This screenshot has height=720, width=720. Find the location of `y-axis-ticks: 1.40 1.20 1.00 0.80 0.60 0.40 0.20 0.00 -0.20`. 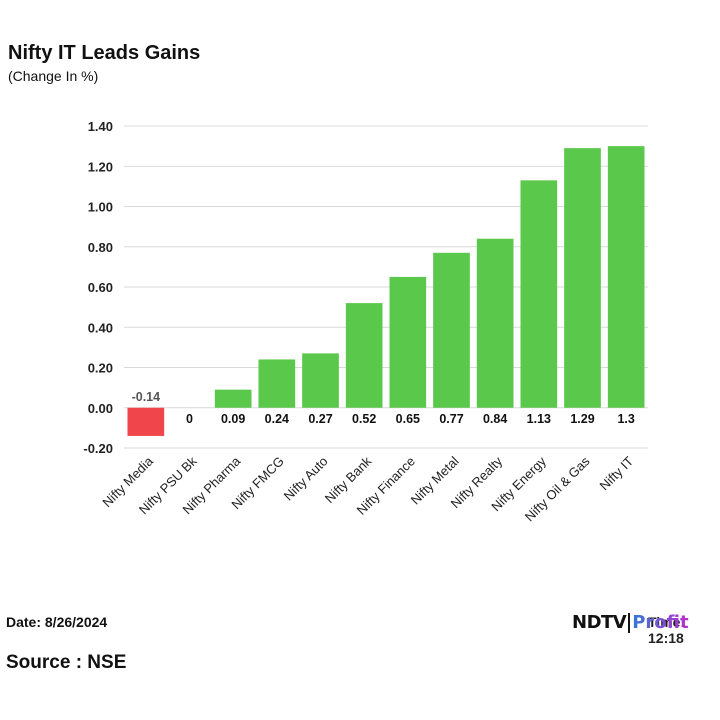

y-axis-ticks: 1.40 1.20 1.00 0.80 0.60 0.40 0.20 0.00 -0.20 is located at coordinates (98, 287).